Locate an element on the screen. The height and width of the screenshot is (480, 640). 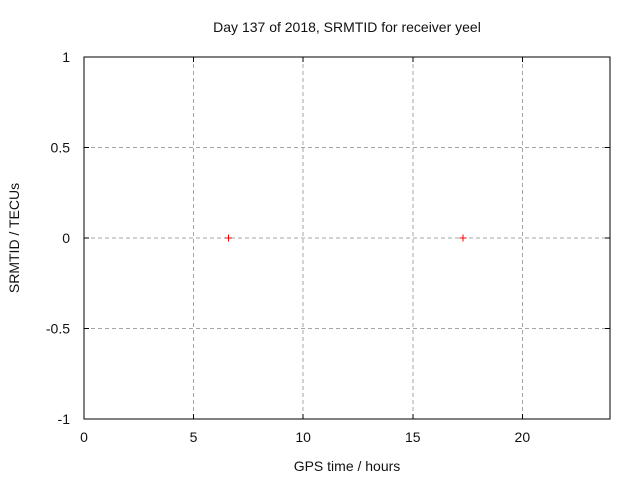
y-tick-label: 1 is located at coordinates (66, 57).